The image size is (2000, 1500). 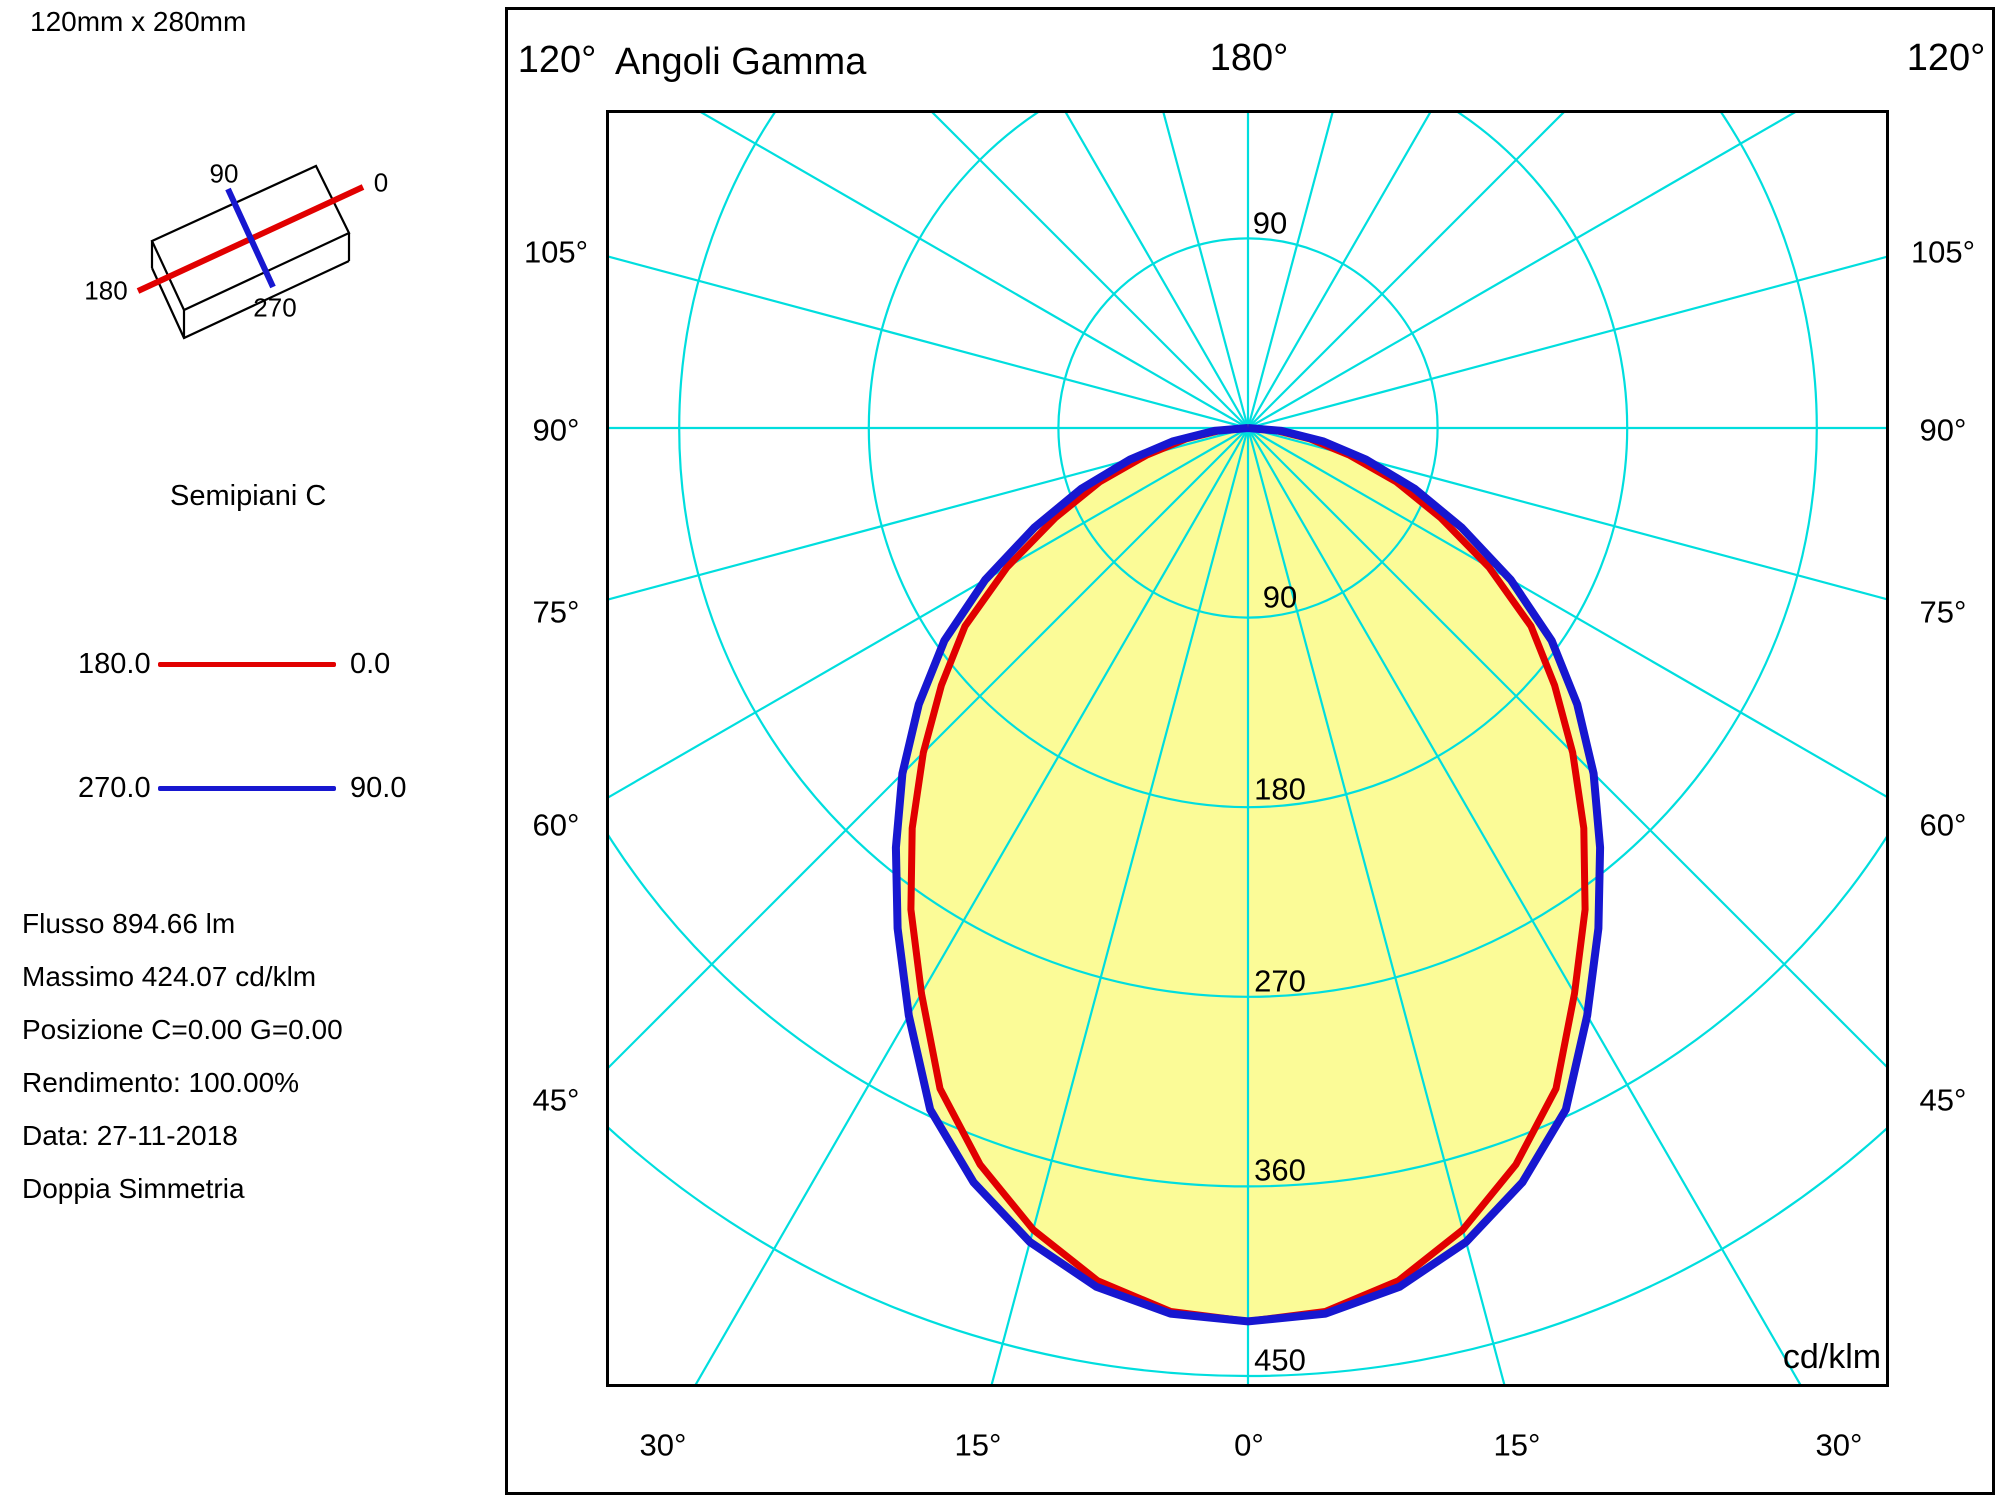 I want to click on unit-label: cd/klm, so click(x=1832, y=1357).